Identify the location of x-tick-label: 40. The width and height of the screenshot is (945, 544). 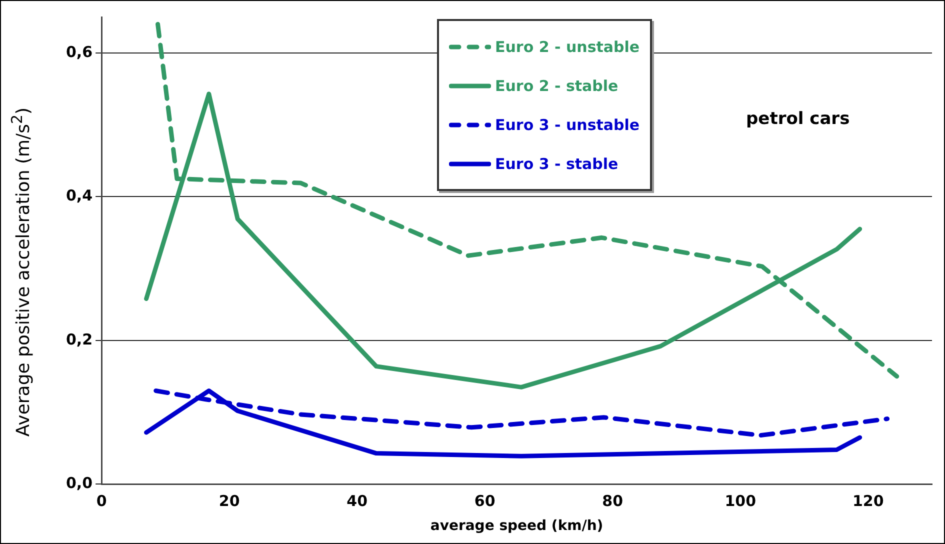
(357, 501).